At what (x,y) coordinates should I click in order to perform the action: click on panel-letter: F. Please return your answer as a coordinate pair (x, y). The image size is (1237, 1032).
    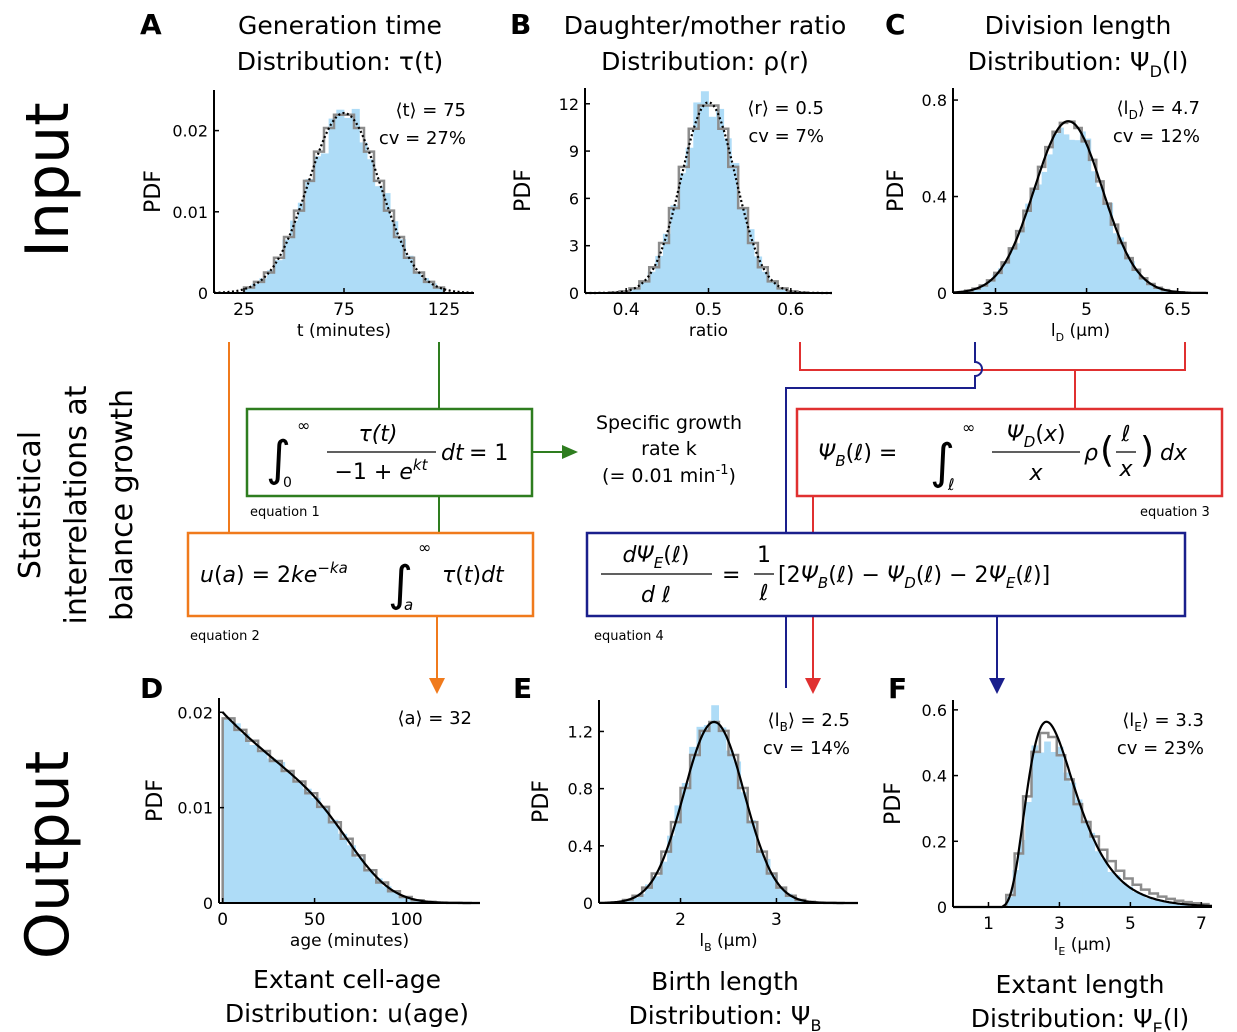
    Looking at the image, I should click on (897, 688).